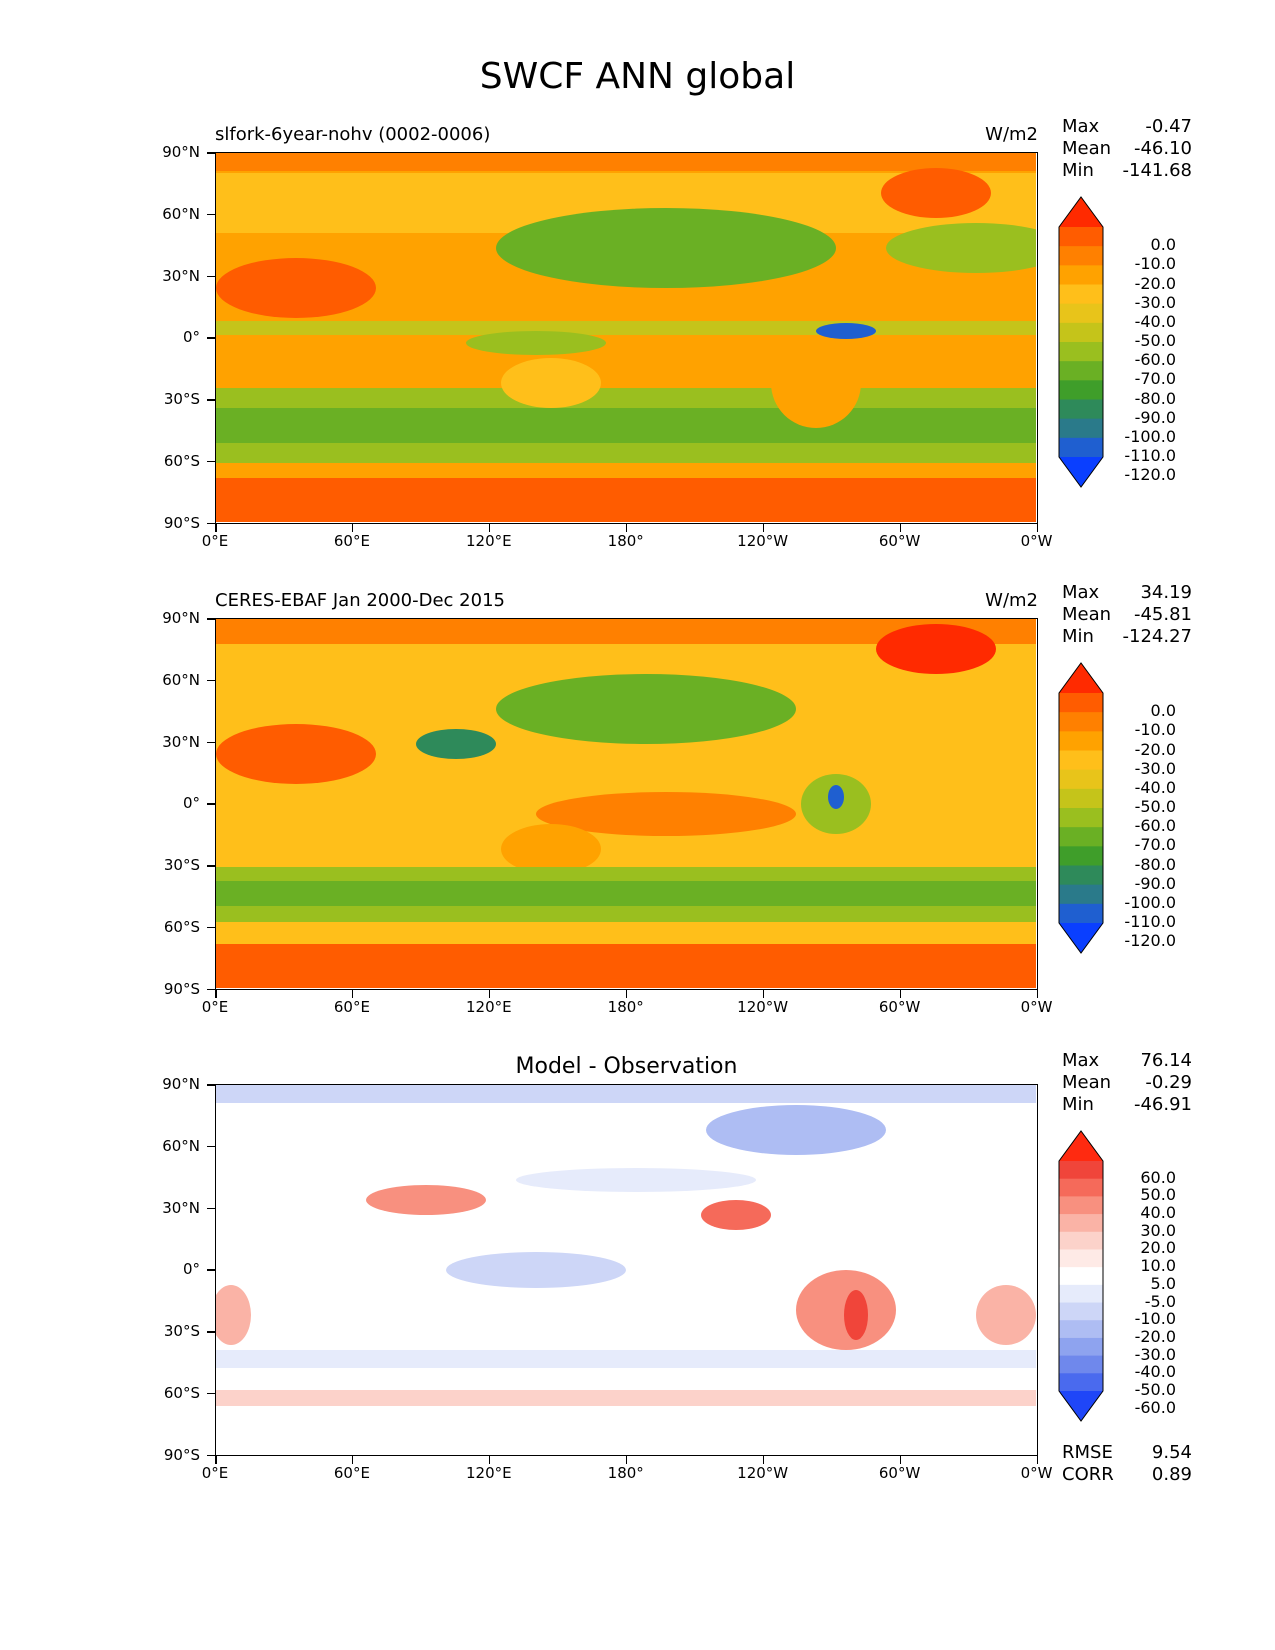 The image size is (1275, 1650). What do you see at coordinates (626, 328) in the screenshot?
I see `itcz` at bounding box center [626, 328].